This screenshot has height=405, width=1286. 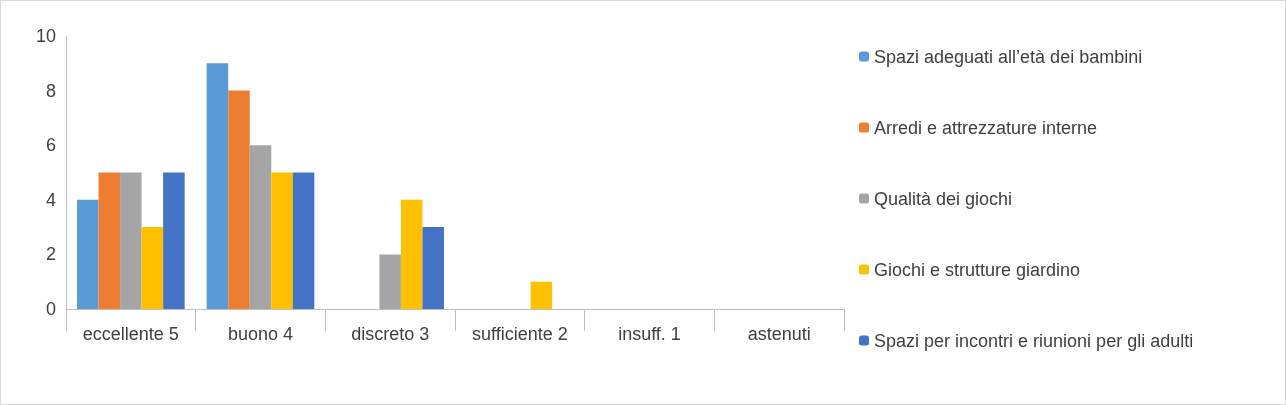 I want to click on legend-label: Arredi e attrezzature interne, so click(x=986, y=127).